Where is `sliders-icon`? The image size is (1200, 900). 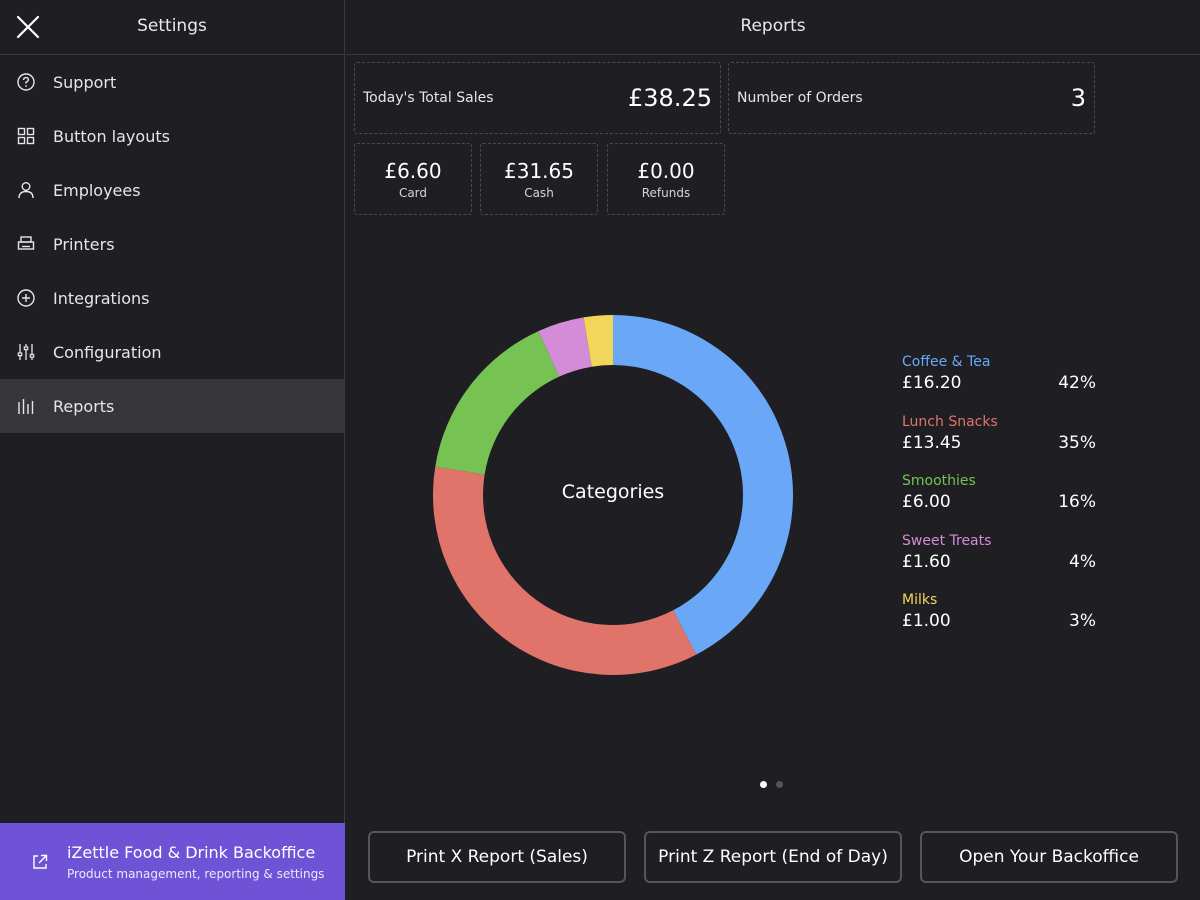
sliders-icon is located at coordinates (26, 352).